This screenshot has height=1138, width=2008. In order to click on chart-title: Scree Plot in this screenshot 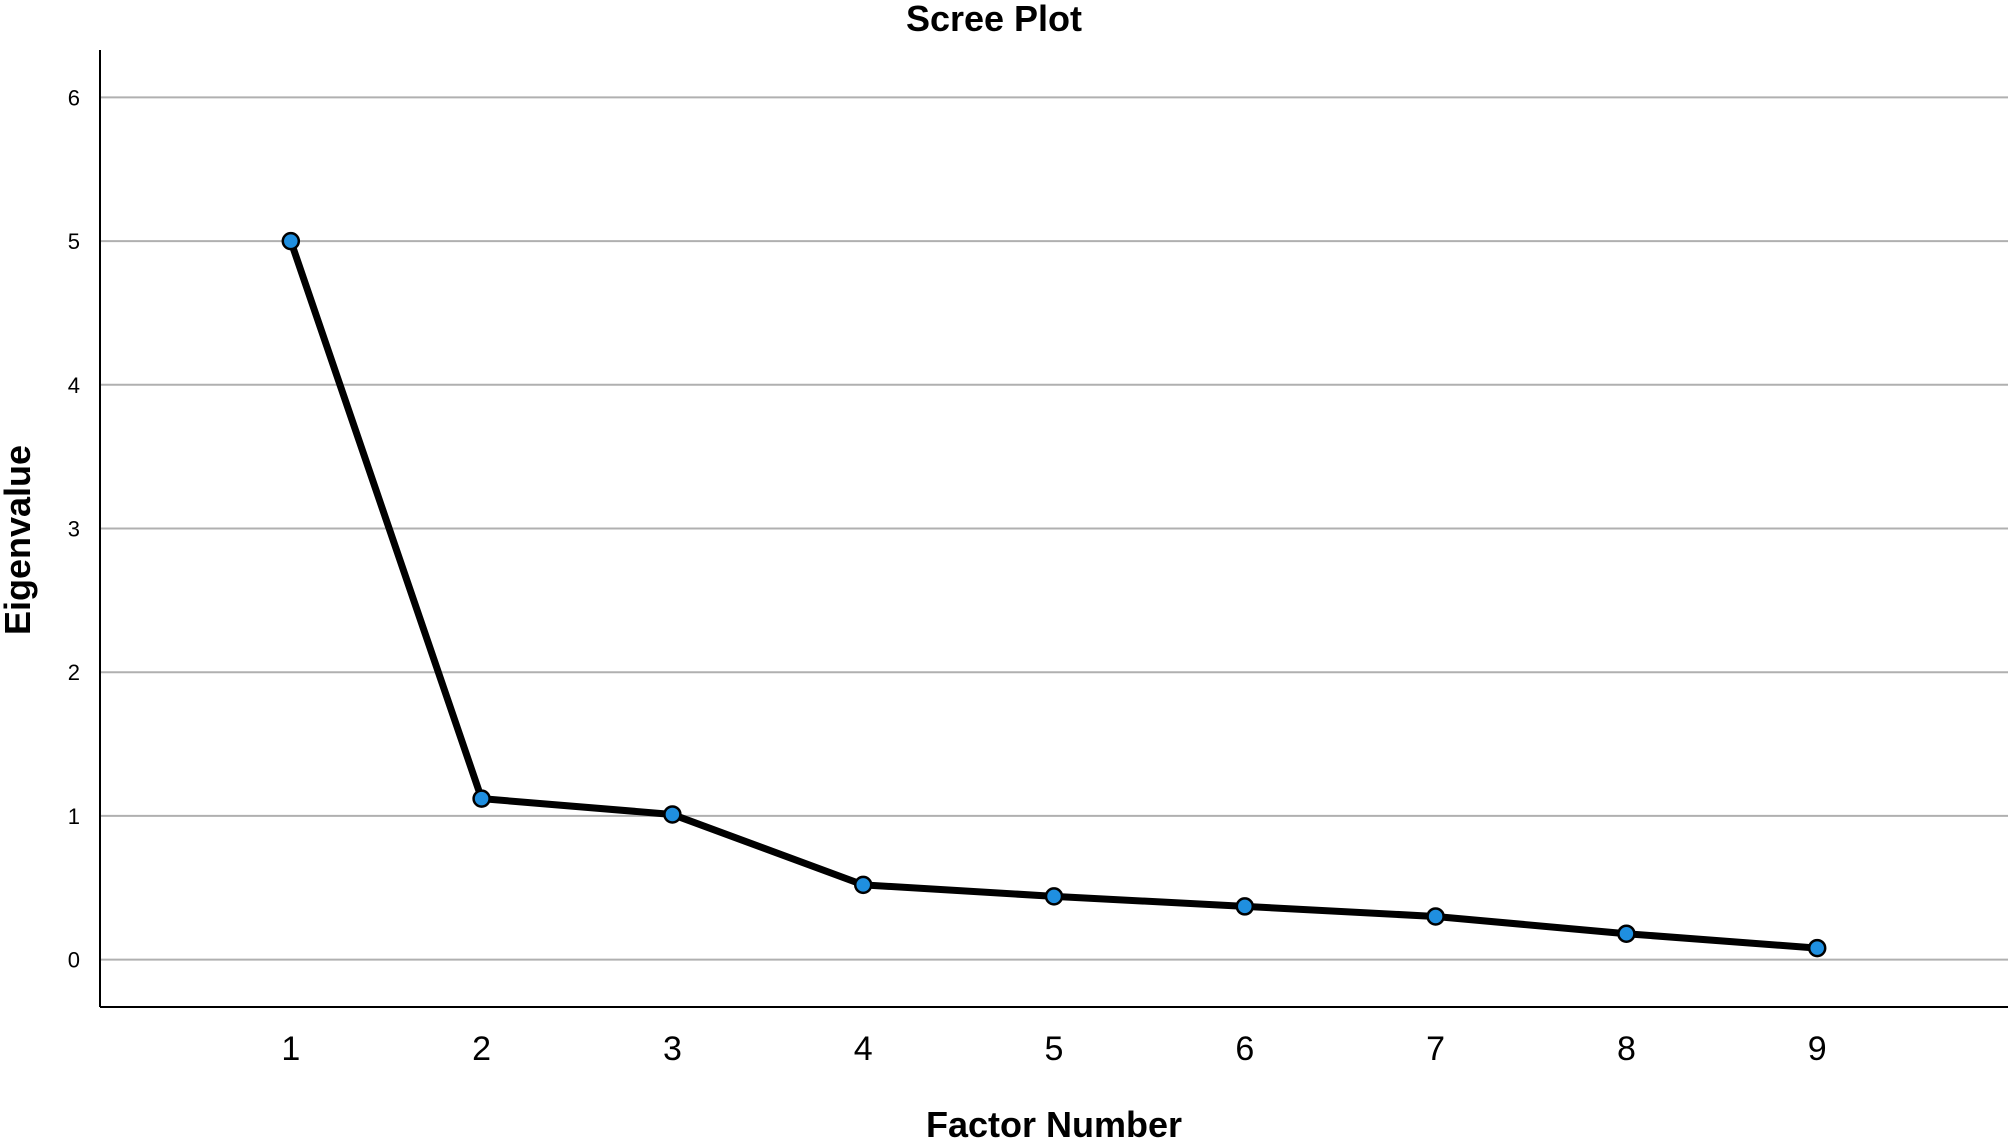, I will do `click(994, 19)`.